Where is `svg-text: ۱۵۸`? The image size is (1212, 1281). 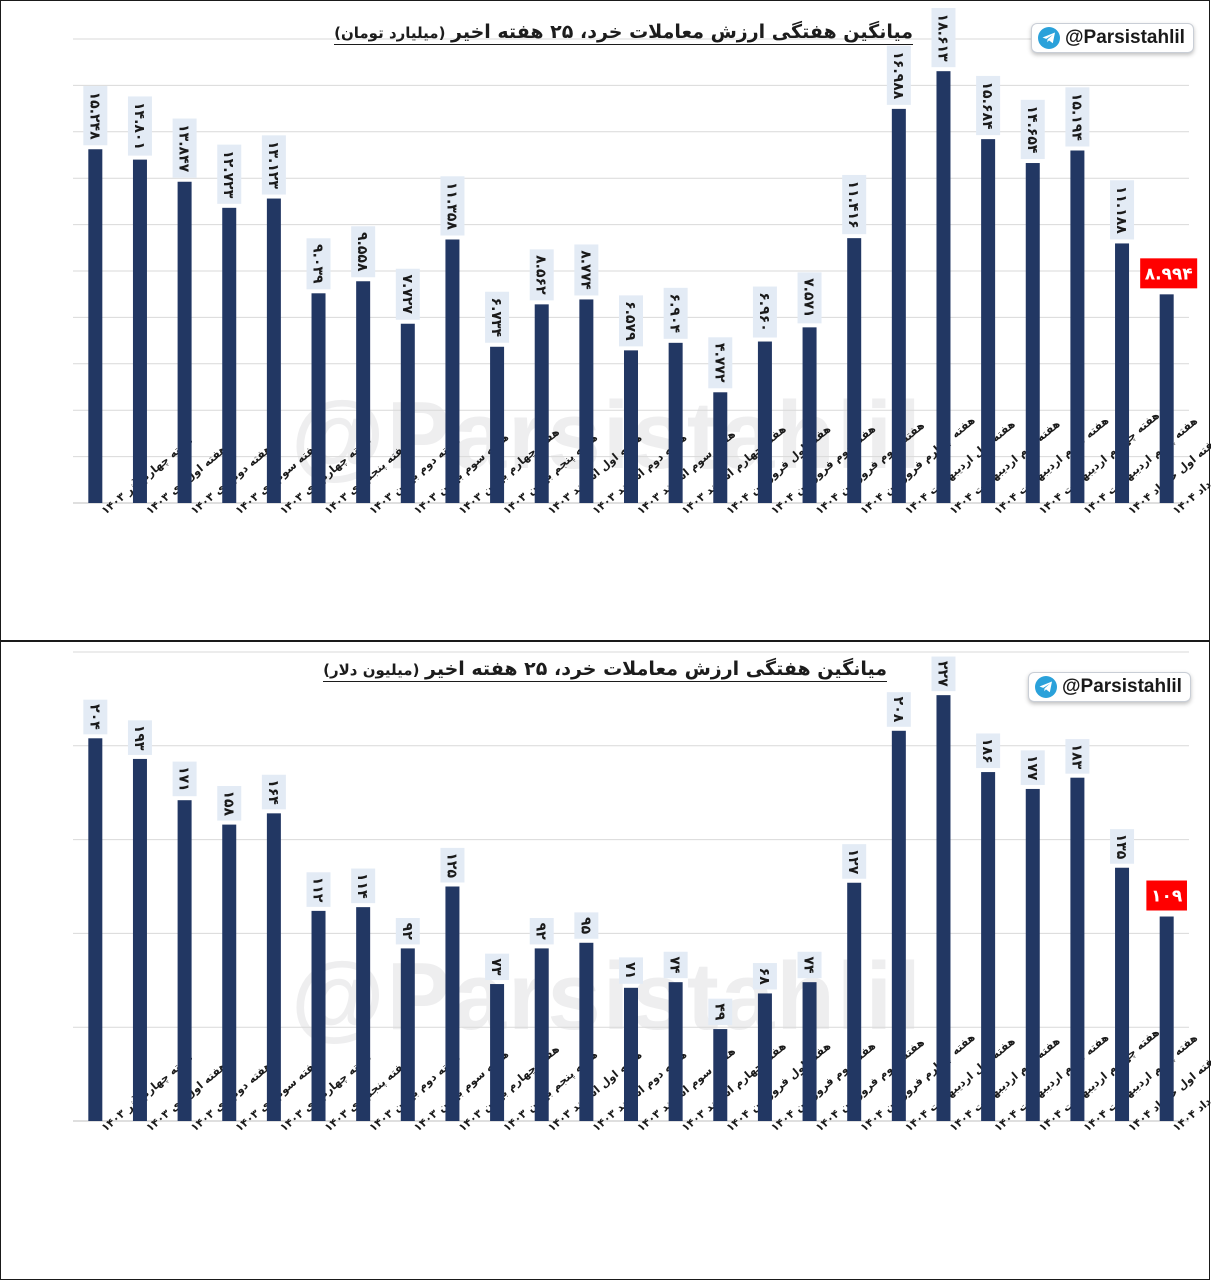 svg-text: ۱۵۸ is located at coordinates (228, 803).